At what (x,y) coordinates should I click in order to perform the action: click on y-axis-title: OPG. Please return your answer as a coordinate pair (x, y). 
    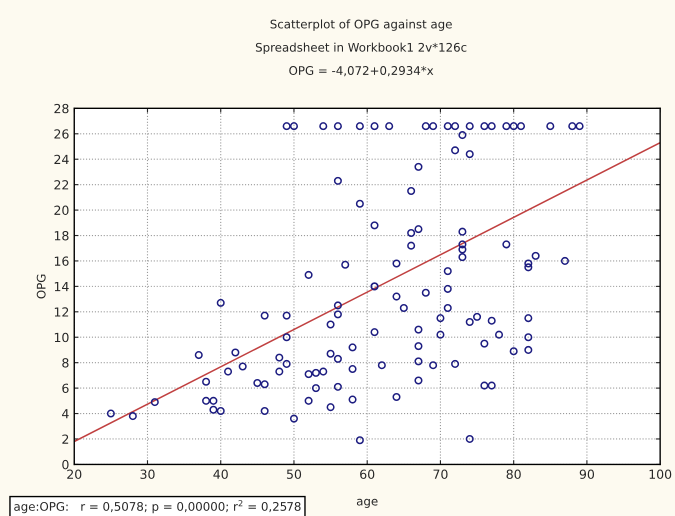
    Looking at the image, I should click on (41, 286).